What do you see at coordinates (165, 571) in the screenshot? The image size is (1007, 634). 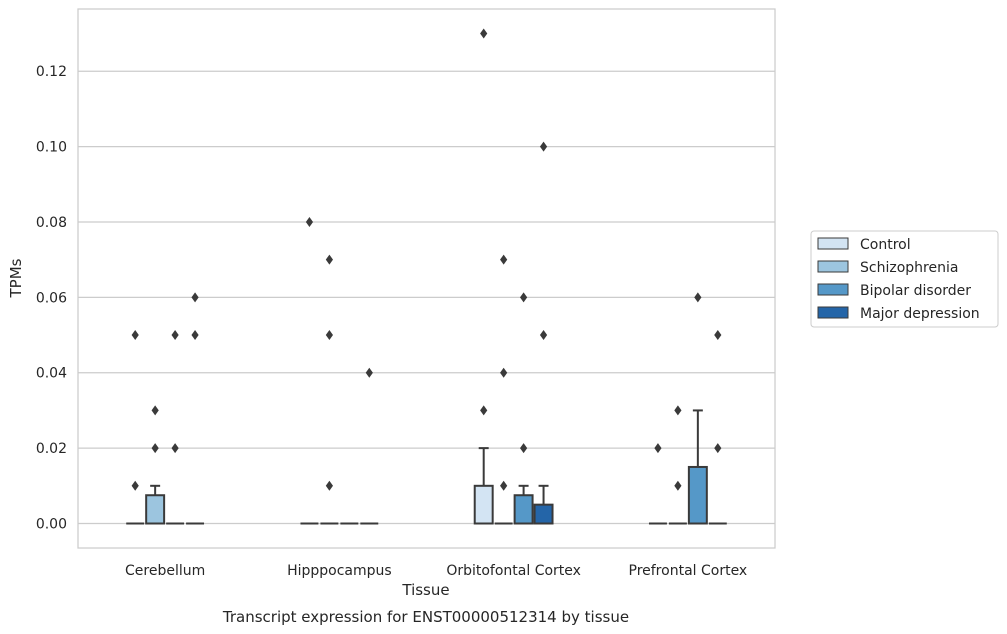 I see `x-tick-label: Cerebellum` at bounding box center [165, 571].